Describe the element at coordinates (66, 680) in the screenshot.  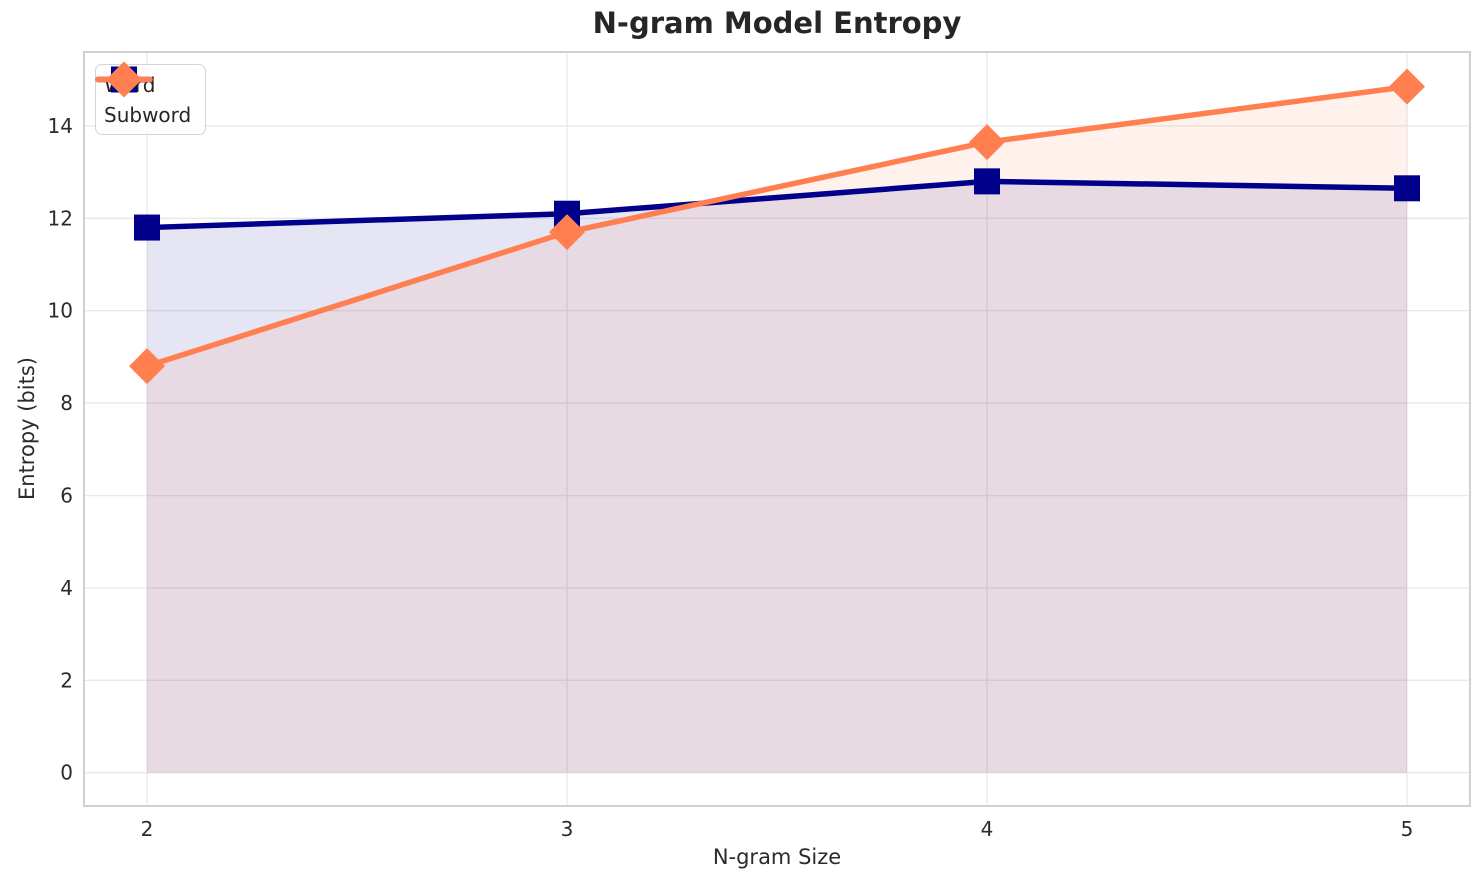
I see `y-tick-label-2: 2` at that location.